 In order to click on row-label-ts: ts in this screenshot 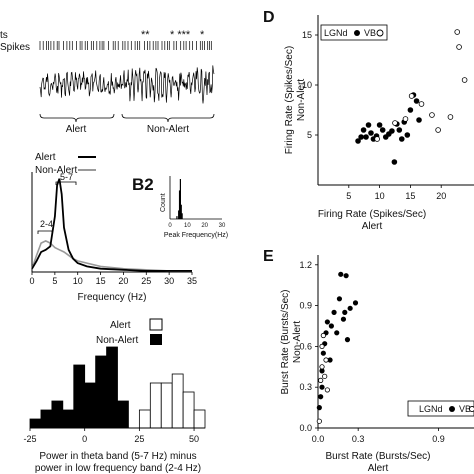, I will do `click(4, 35)`.